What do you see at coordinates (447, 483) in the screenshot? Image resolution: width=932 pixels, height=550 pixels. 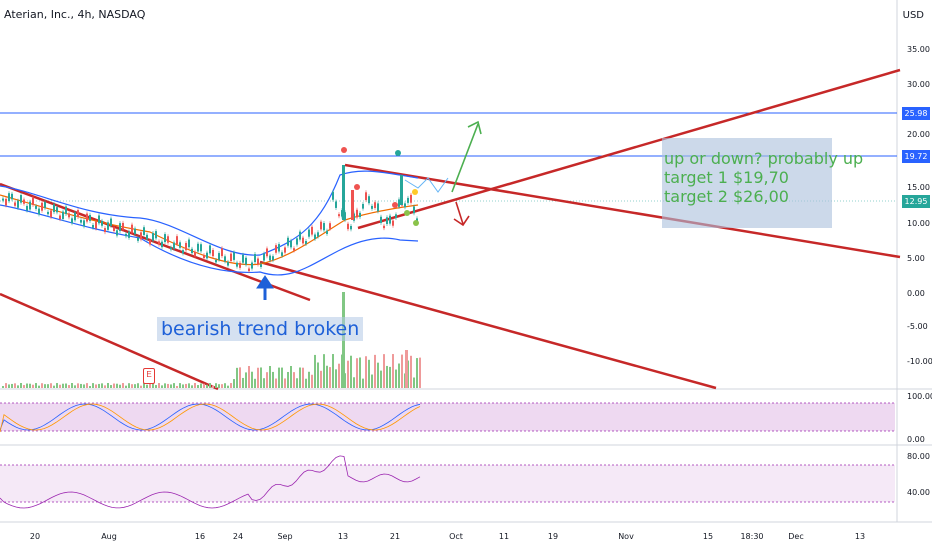 I see `rsi-band` at bounding box center [447, 483].